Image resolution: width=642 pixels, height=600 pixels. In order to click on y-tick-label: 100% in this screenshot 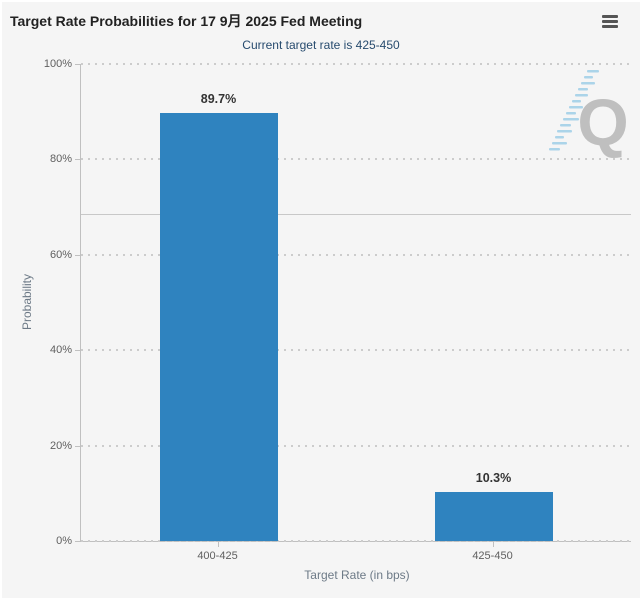, I will do `click(57, 64)`.